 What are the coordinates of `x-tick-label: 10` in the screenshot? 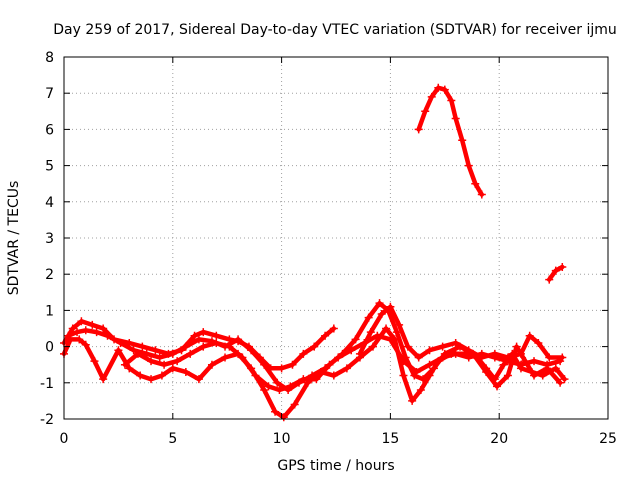 It's located at (282, 439).